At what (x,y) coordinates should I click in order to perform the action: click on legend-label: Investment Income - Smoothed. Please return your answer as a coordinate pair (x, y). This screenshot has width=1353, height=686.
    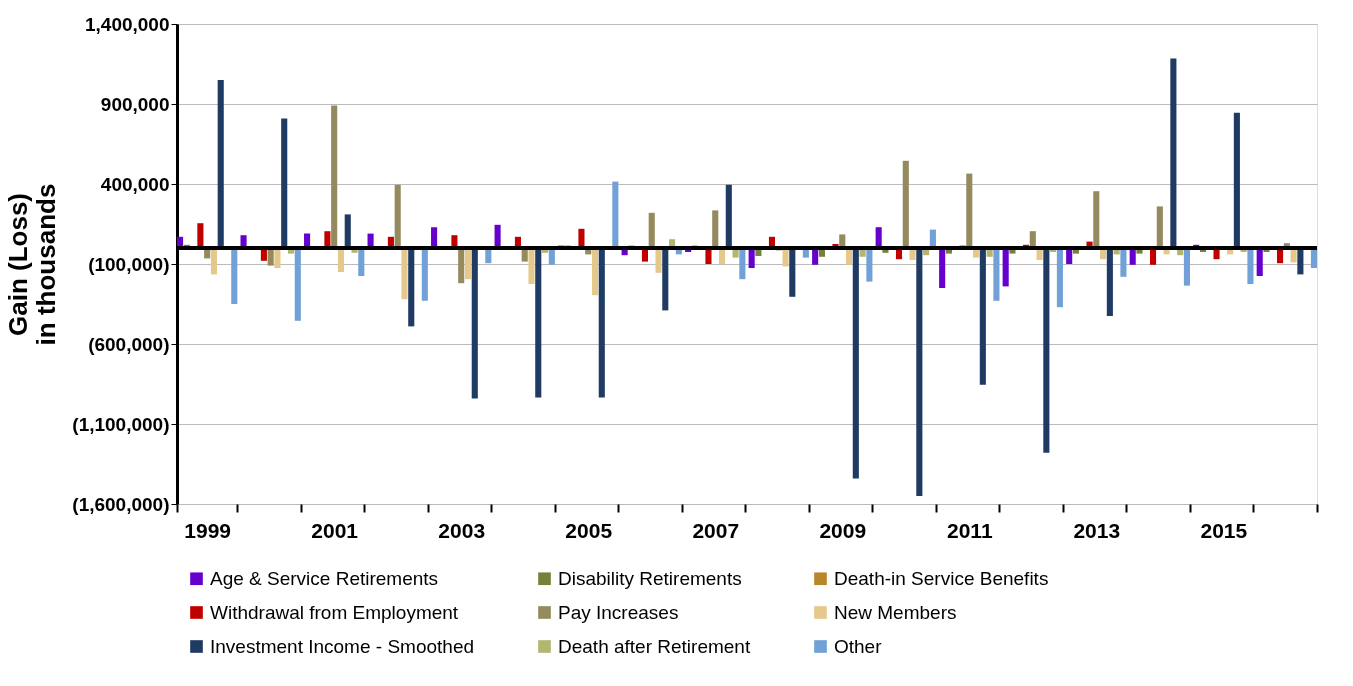
    Looking at the image, I should click on (342, 646).